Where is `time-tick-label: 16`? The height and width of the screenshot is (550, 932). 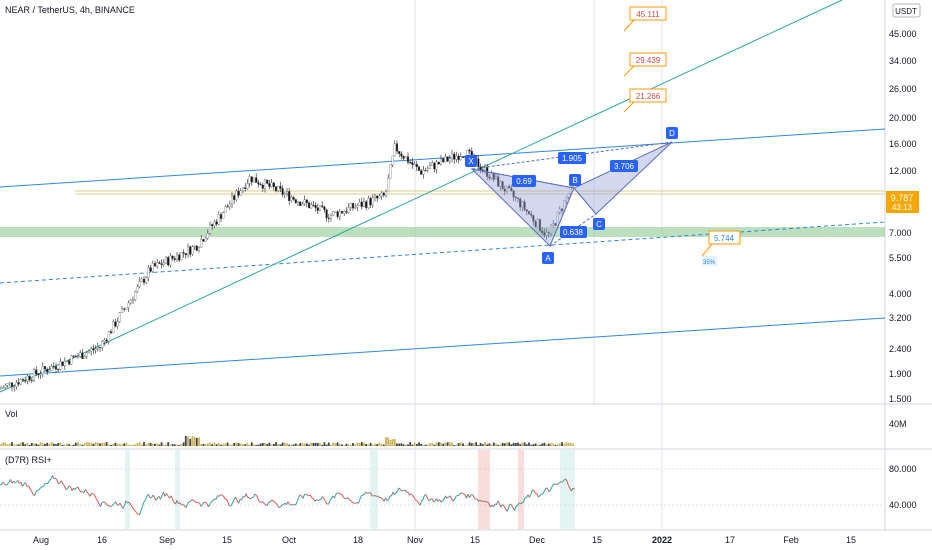
time-tick-label: 16 is located at coordinates (102, 540).